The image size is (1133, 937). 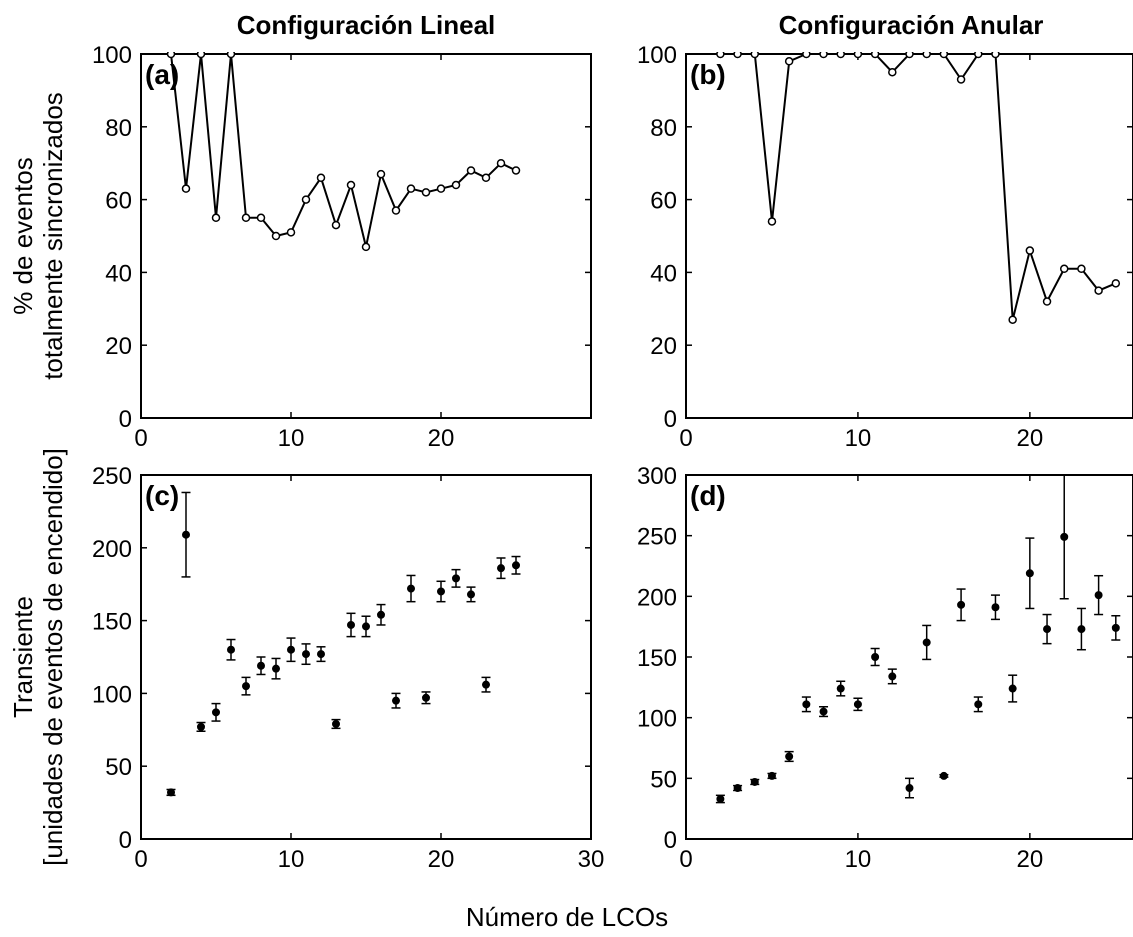 I want to click on y-axis-label: [unidades de eventos de encendido], so click(x=53, y=657).